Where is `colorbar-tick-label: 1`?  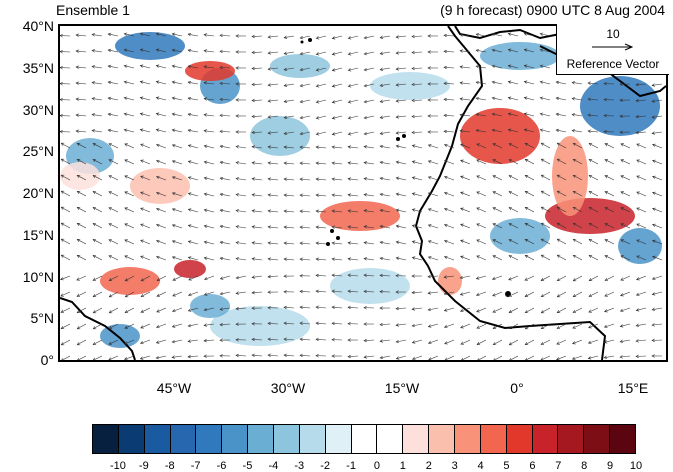 colorbar-tick-label: 1 is located at coordinates (403, 466).